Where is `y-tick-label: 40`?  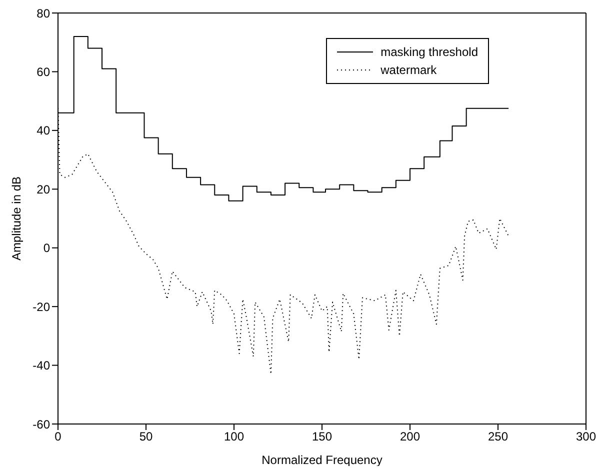
y-tick-label: 40 is located at coordinates (43, 131).